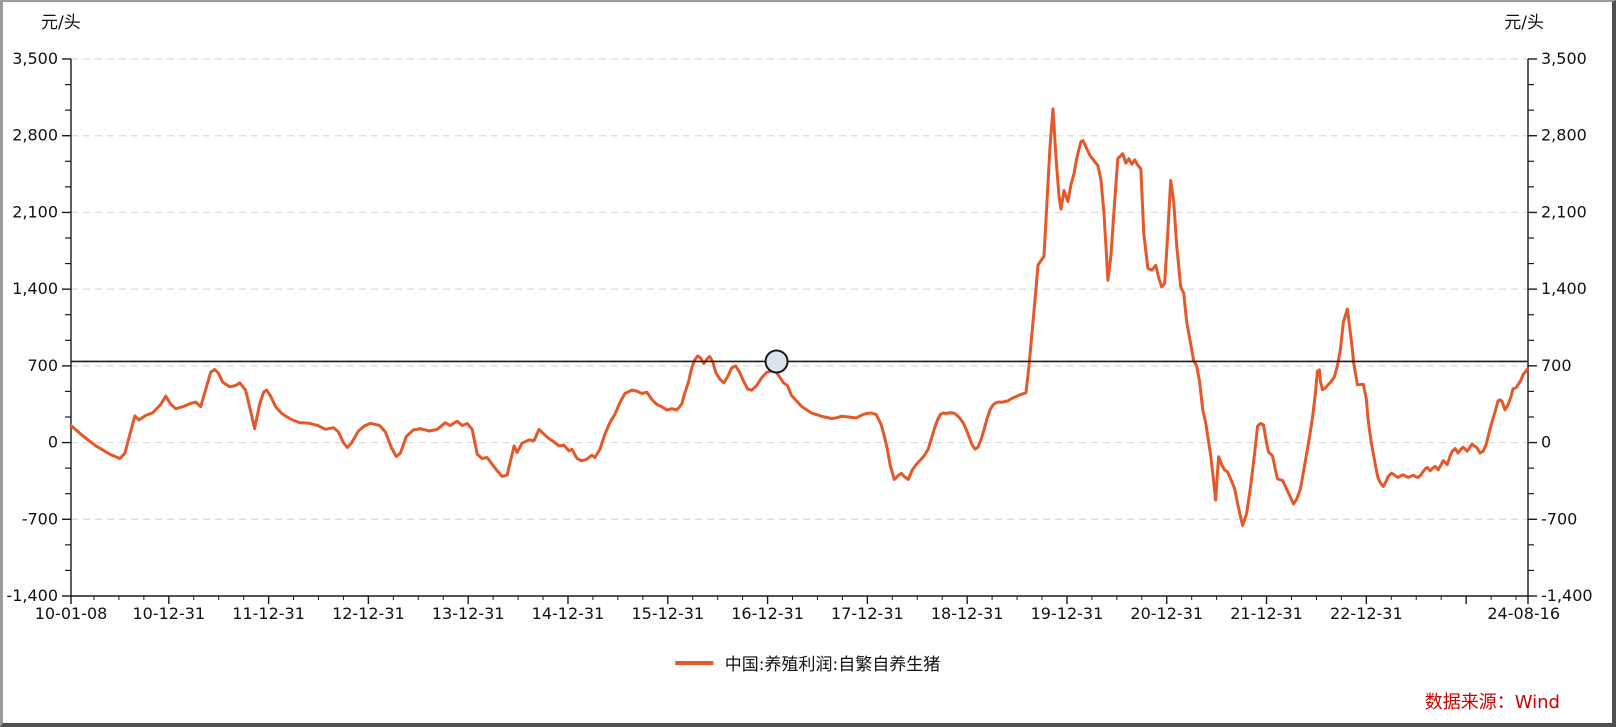 The width and height of the screenshot is (1616, 727). I want to click on x-tick-label: 12-12-31, so click(368, 613).